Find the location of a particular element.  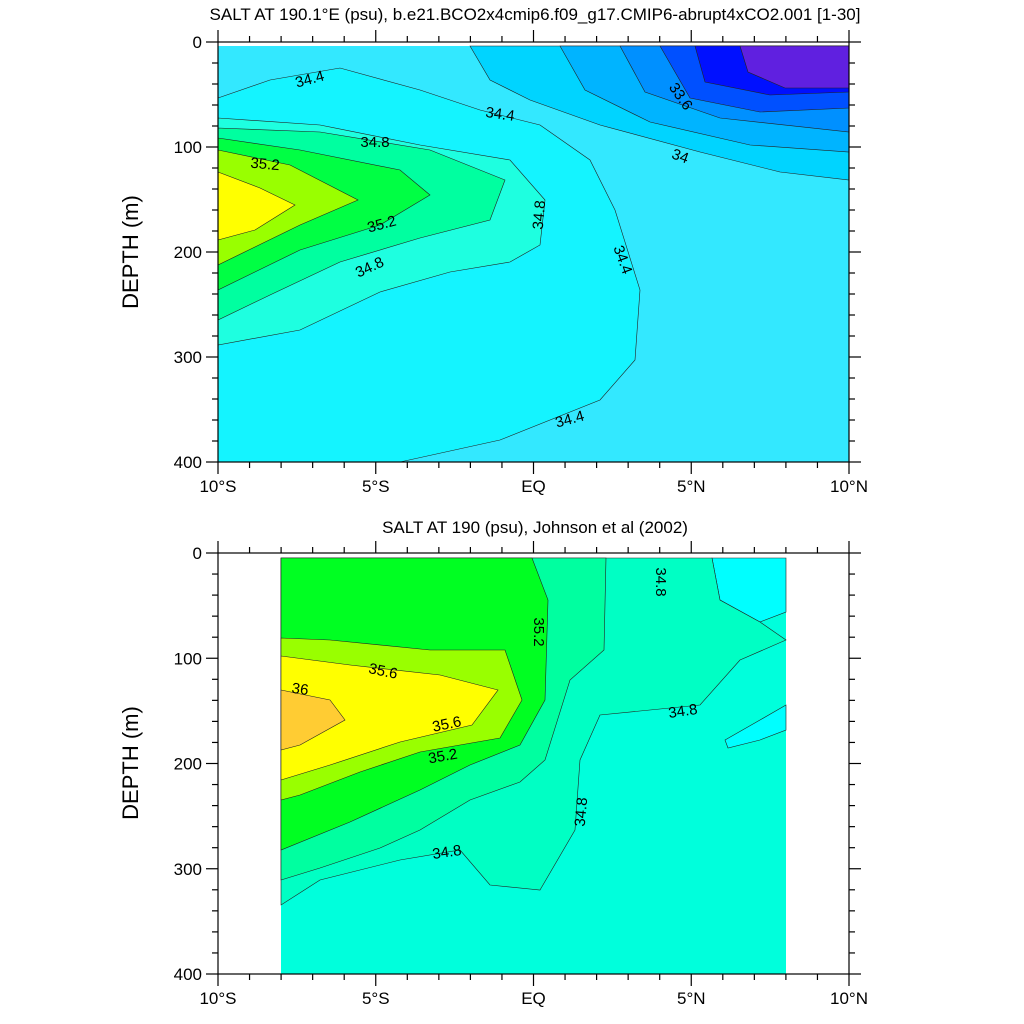

contour-label: 34 is located at coordinates (679, 157).